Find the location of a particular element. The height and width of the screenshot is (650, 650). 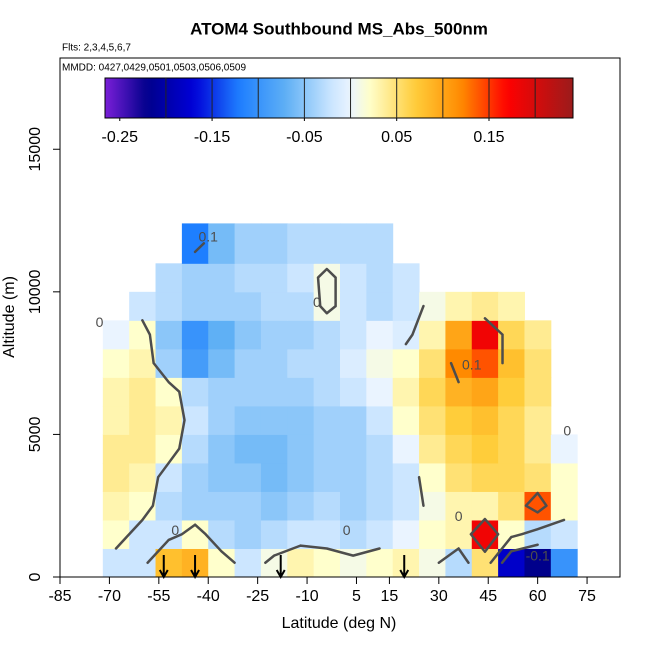

x-tick-label: 45 is located at coordinates (488, 596).